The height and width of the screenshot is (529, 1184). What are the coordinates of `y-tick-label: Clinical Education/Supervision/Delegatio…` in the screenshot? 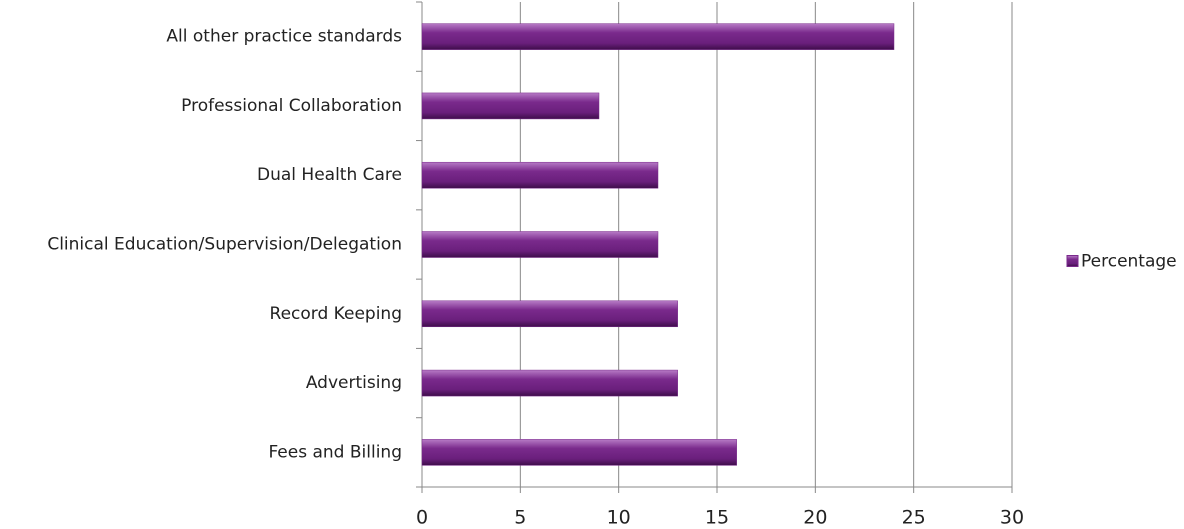 It's located at (224, 245).